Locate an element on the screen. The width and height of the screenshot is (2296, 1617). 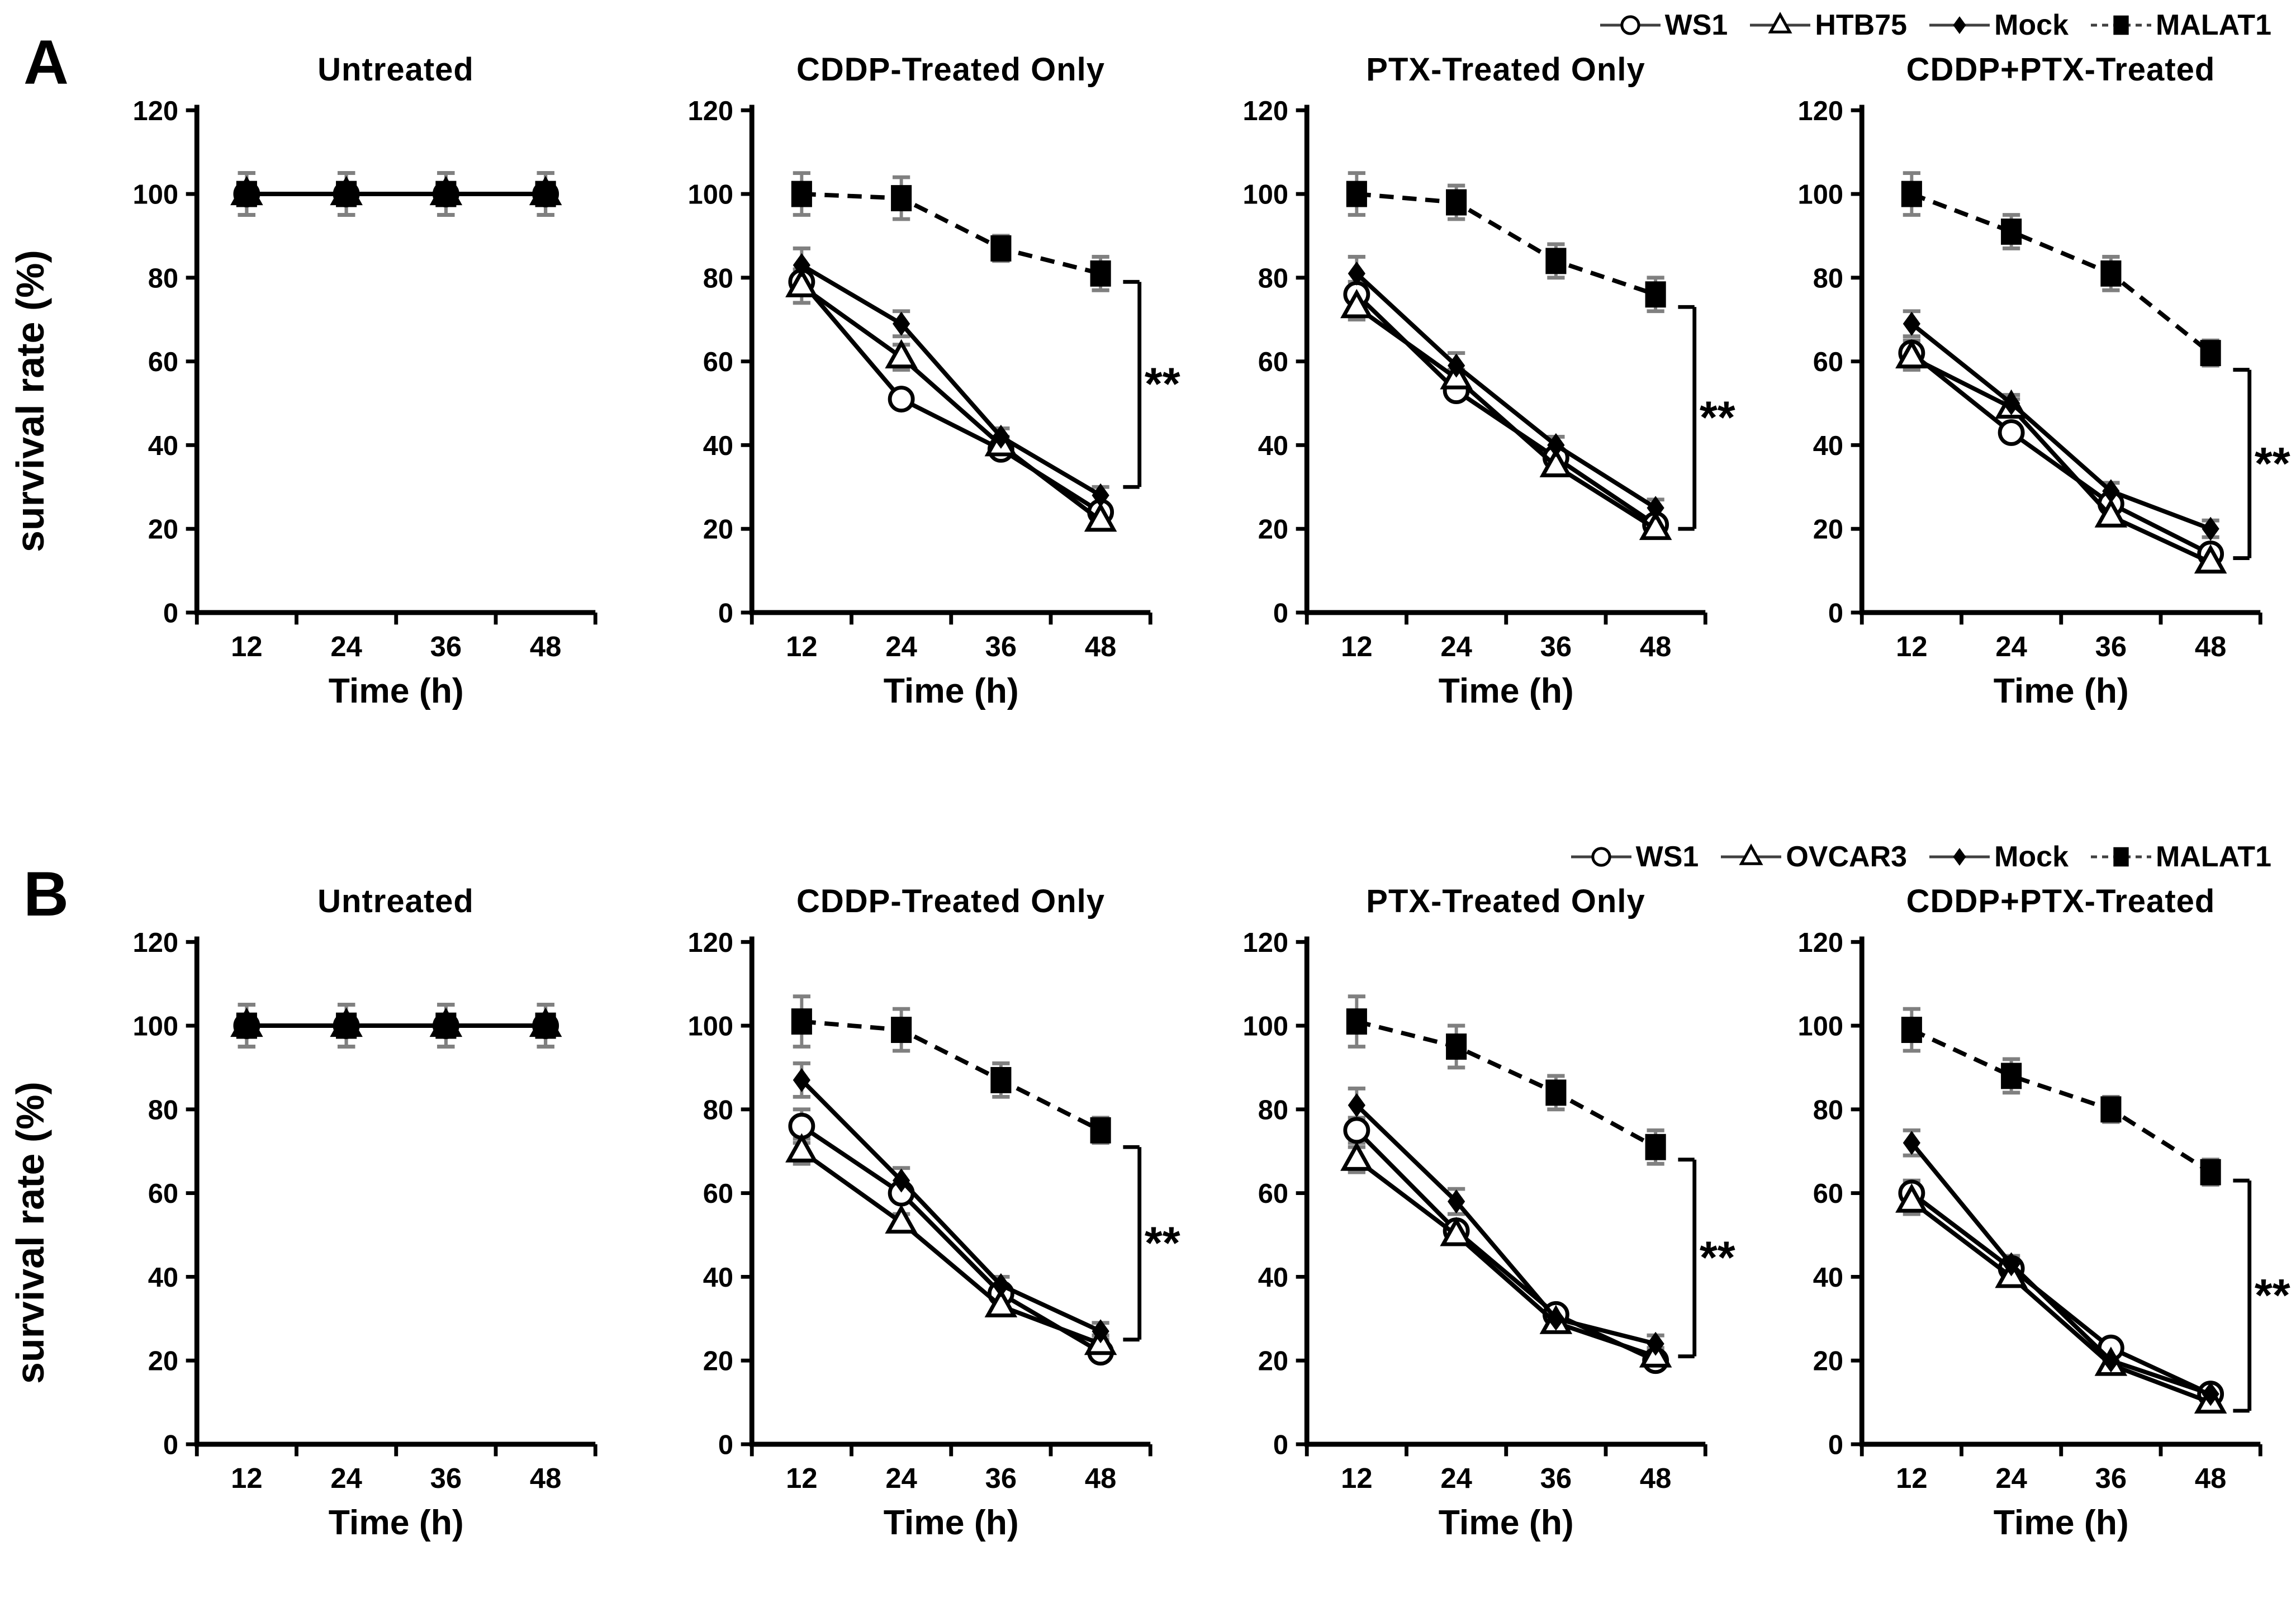
chart-title: CDDP-Treated Only is located at coordinates (950, 901).